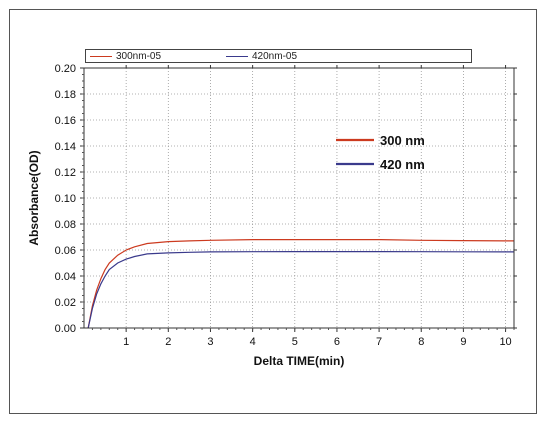 The height and width of the screenshot is (426, 548). I want to click on x-tick-label: 6, so click(337, 342).